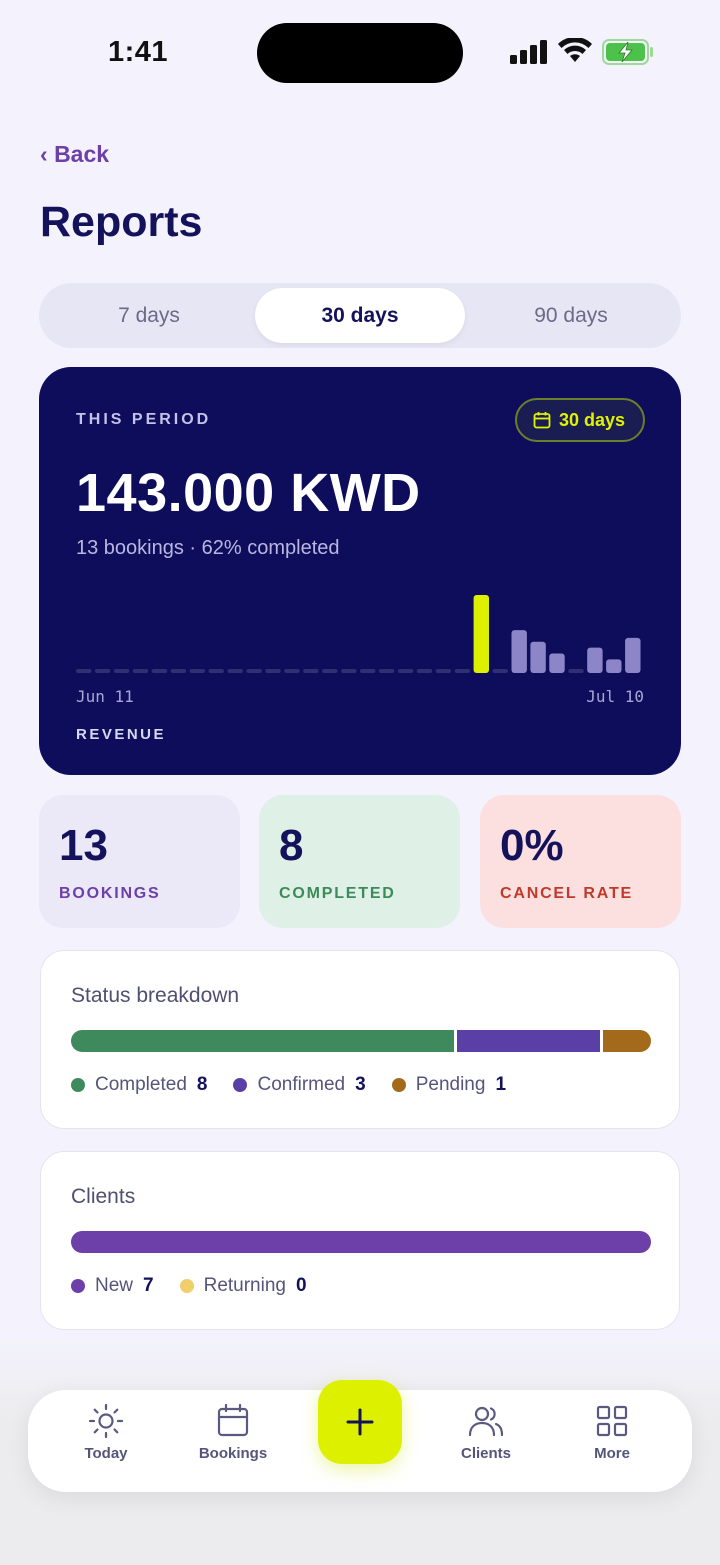 This screenshot has width=720, height=1565. What do you see at coordinates (121, 734) in the screenshot?
I see `chart-label: REVENUE` at bounding box center [121, 734].